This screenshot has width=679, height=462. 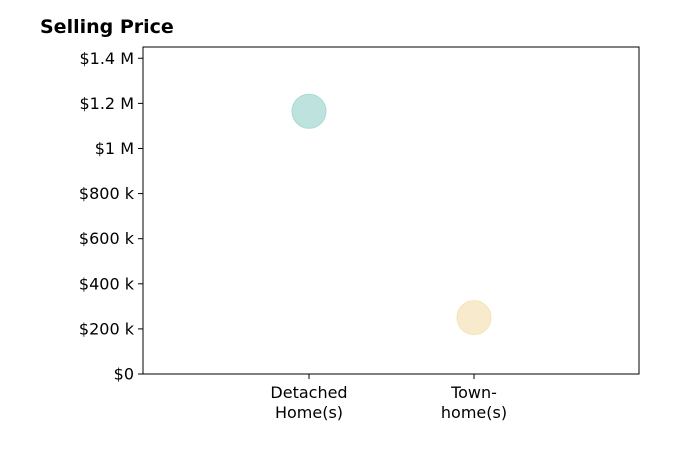 I want to click on y-tick-label: $600 k, so click(x=107, y=238).